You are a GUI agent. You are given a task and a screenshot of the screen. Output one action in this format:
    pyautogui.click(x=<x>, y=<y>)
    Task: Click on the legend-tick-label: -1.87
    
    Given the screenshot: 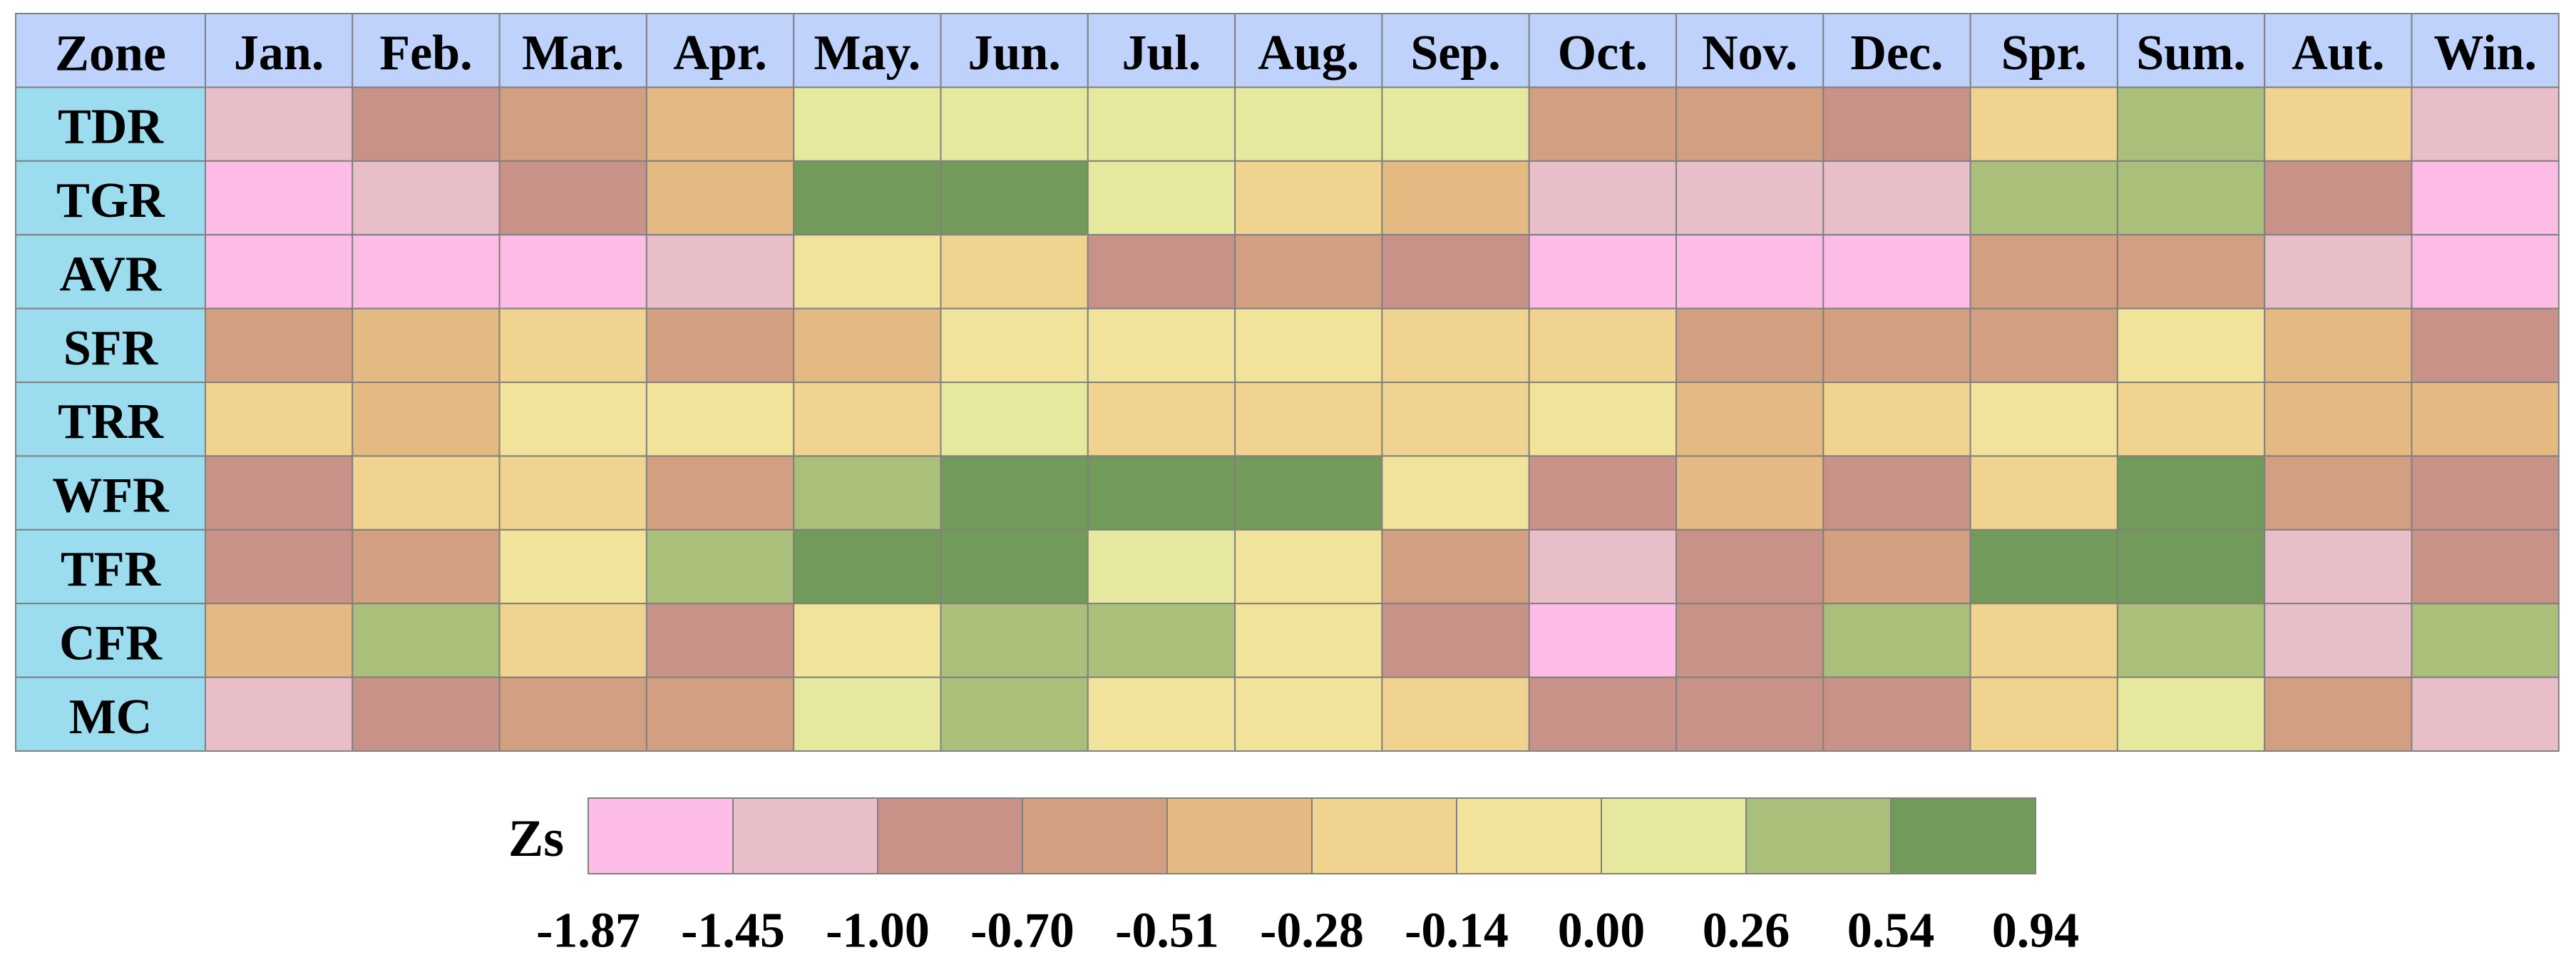 What is the action you would take?
    pyautogui.click(x=588, y=931)
    